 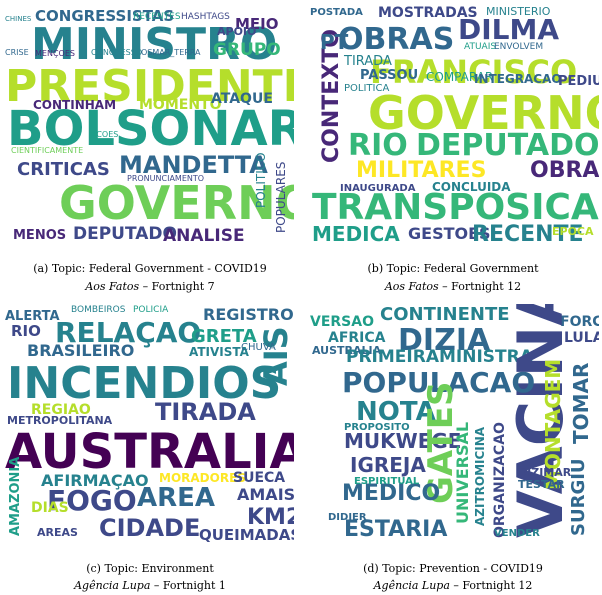 What do you see at coordinates (242, 99) in the screenshot?
I see `word: ATAQUE` at bounding box center [242, 99].